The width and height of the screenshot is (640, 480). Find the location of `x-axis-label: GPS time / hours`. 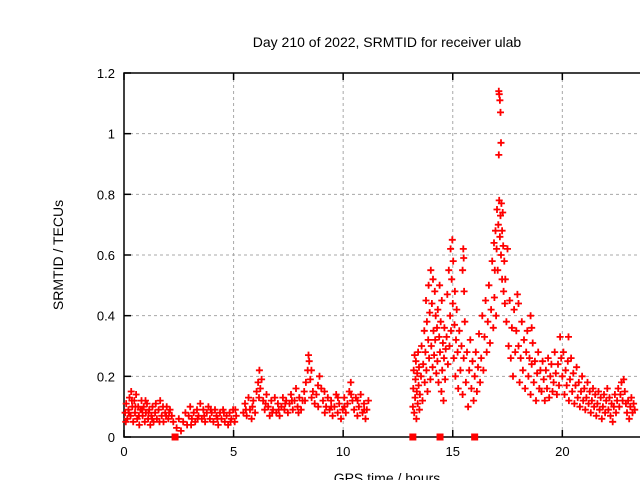

x-axis-label: GPS time / hours is located at coordinates (387, 475).